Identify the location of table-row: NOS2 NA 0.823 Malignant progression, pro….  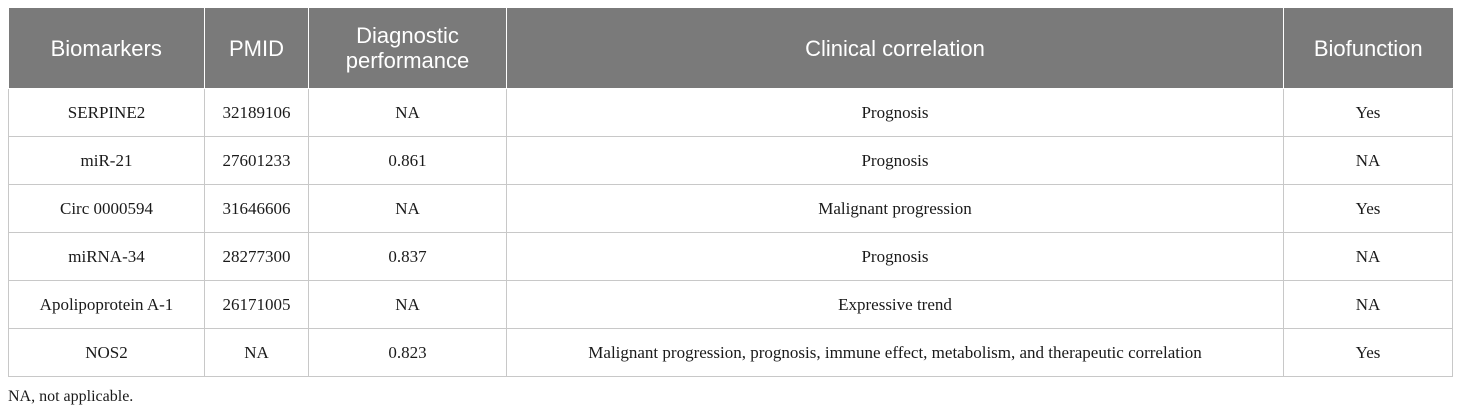
(730, 352).